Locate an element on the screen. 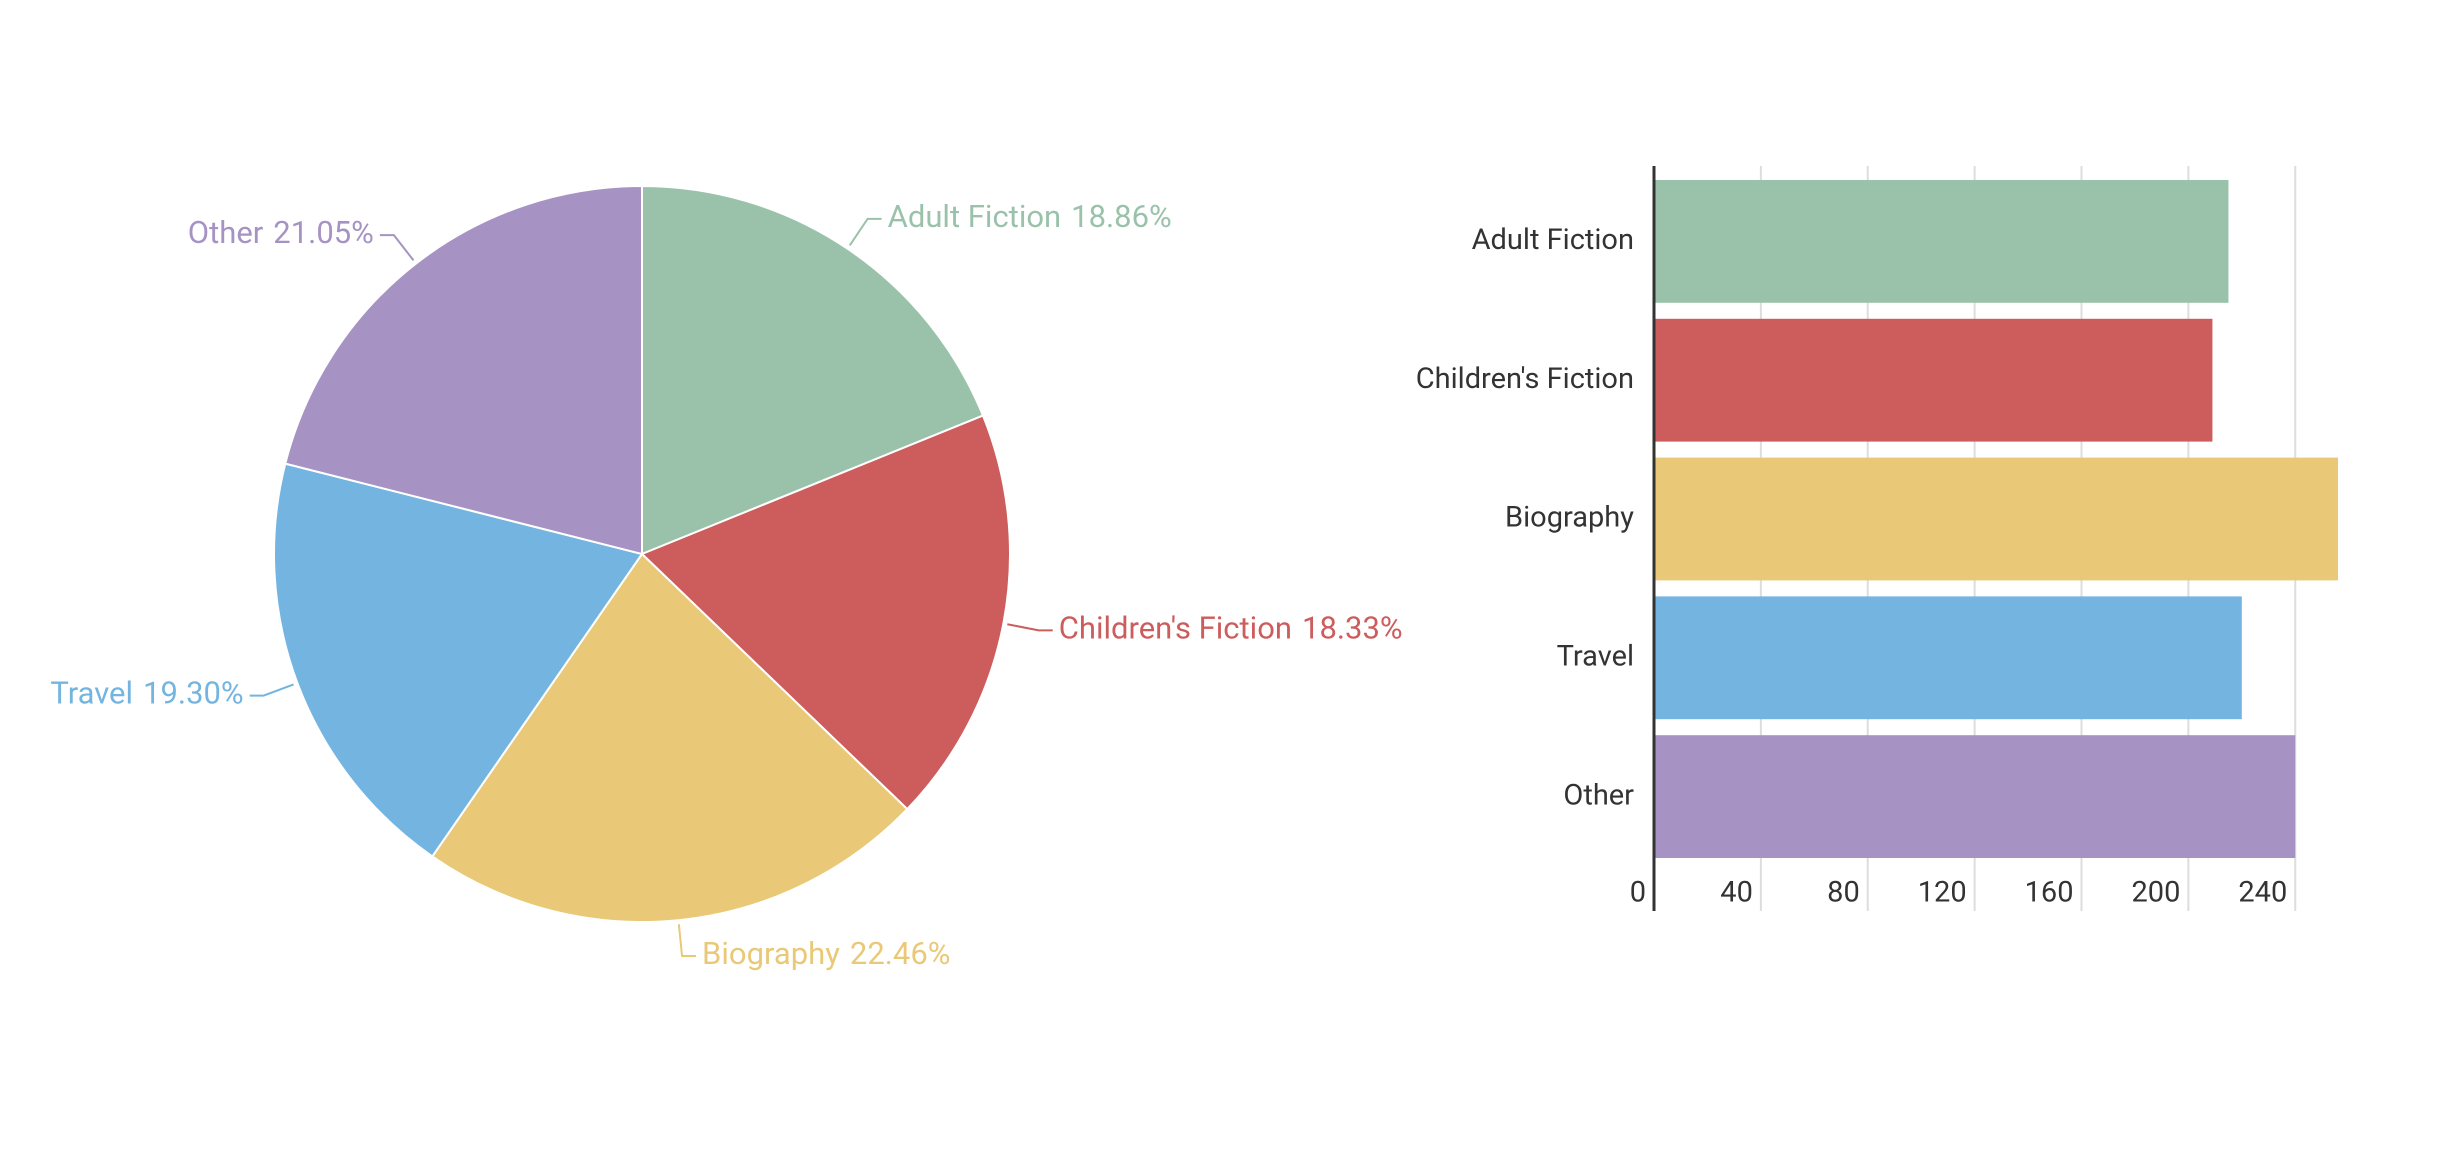  pie-label: Adult Fiction 18.86% is located at coordinates (1030, 216).